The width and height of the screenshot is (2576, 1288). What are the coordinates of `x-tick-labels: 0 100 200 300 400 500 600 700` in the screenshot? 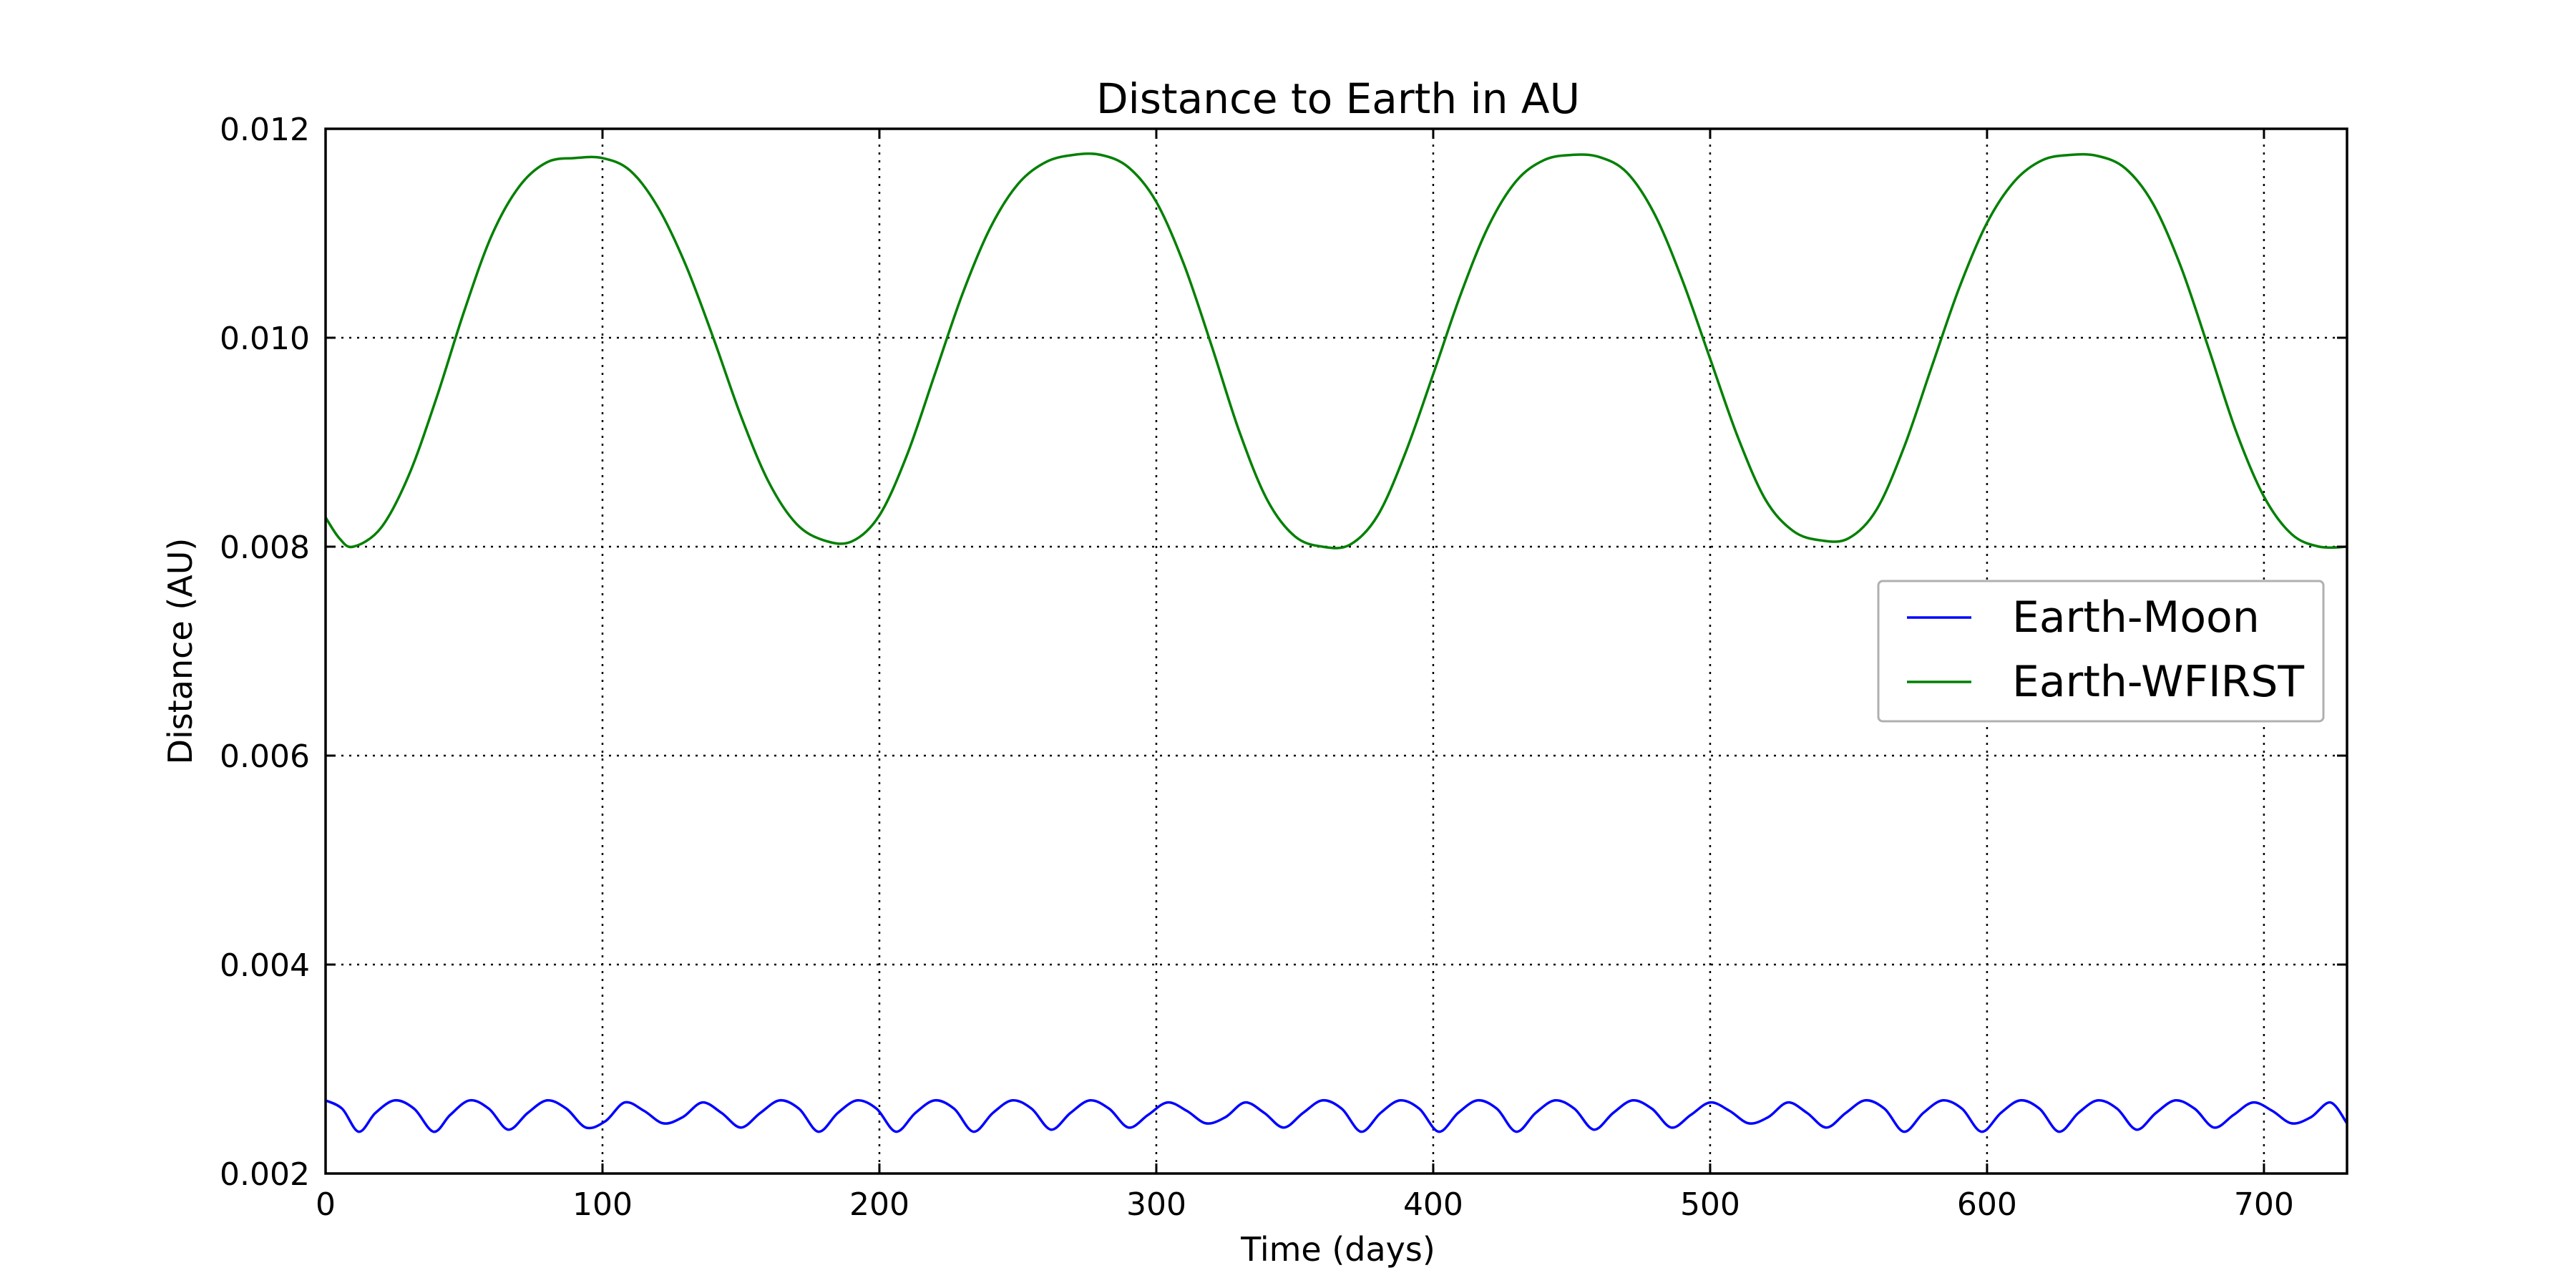 It's located at (1305, 1204).